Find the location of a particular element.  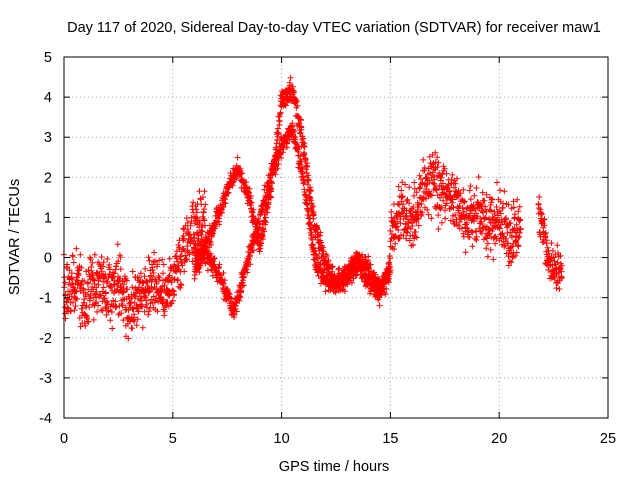

x-tick-label: 10 is located at coordinates (282, 439).